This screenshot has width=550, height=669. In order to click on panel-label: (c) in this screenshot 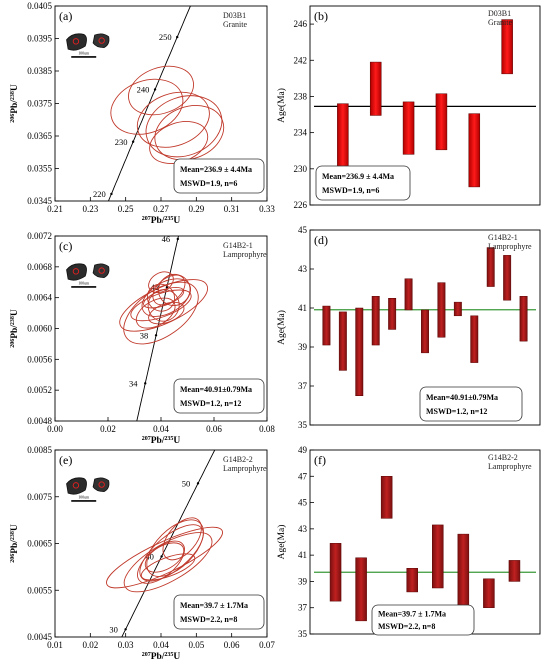, I will do `click(65, 246)`.